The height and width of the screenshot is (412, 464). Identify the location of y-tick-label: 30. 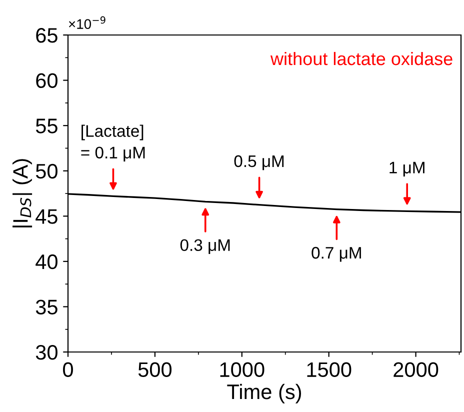
(47, 352).